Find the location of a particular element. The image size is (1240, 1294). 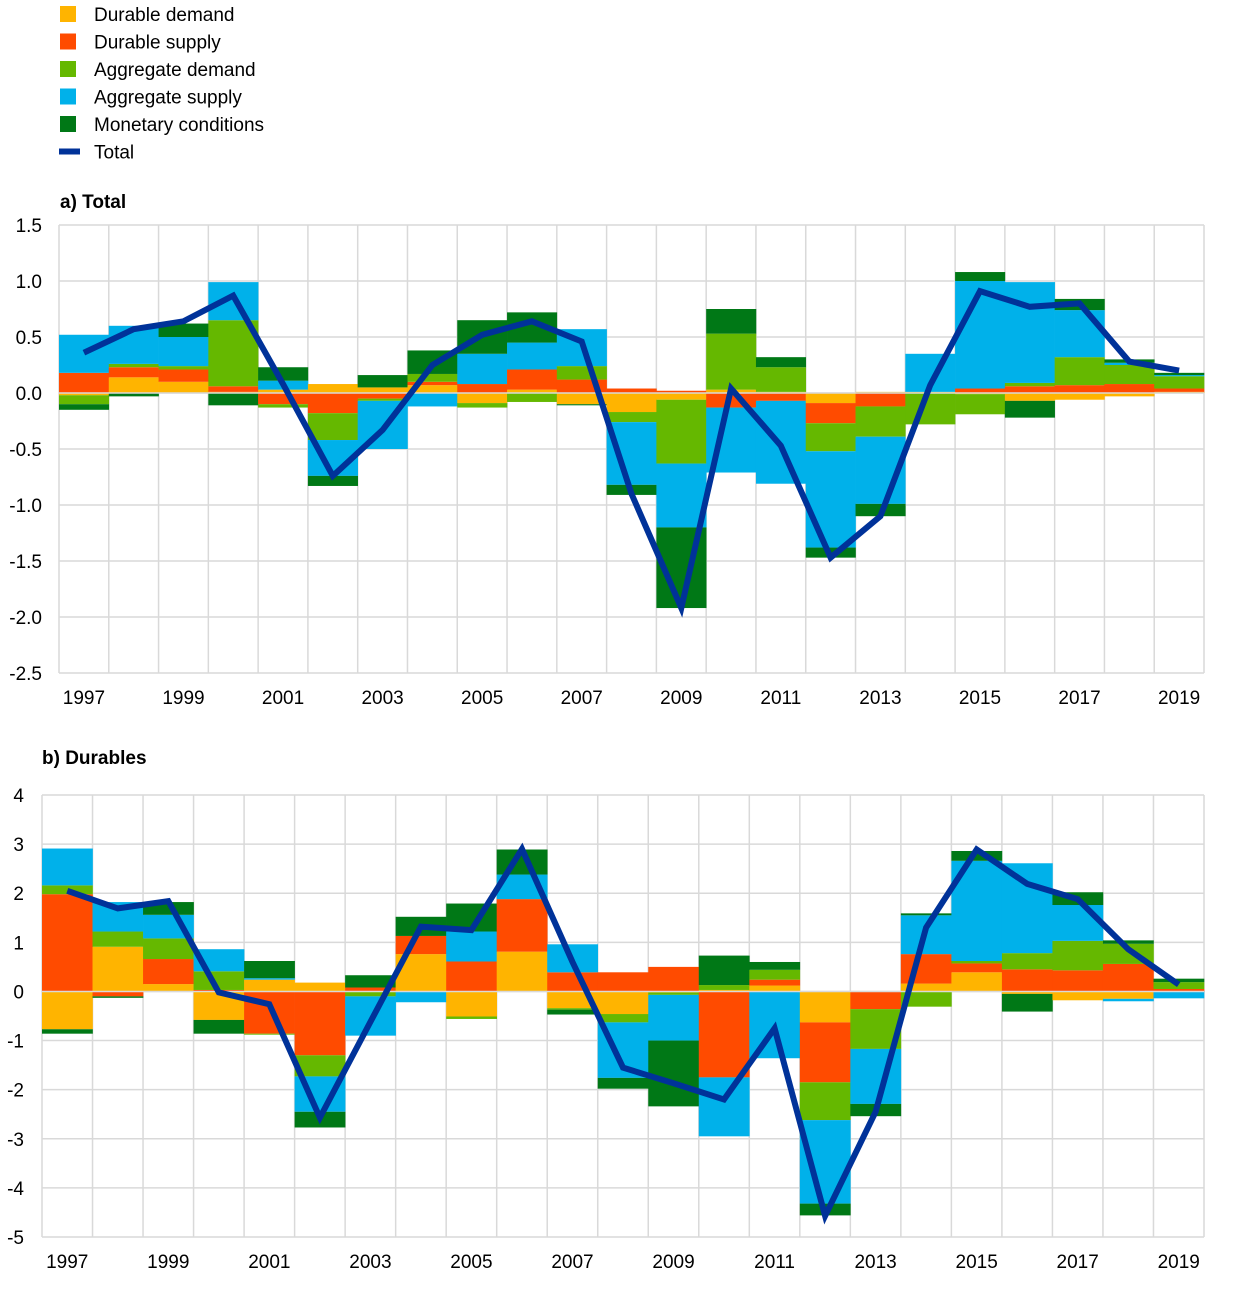

bar-durable-supply-2019 is located at coordinates (1179, 990).